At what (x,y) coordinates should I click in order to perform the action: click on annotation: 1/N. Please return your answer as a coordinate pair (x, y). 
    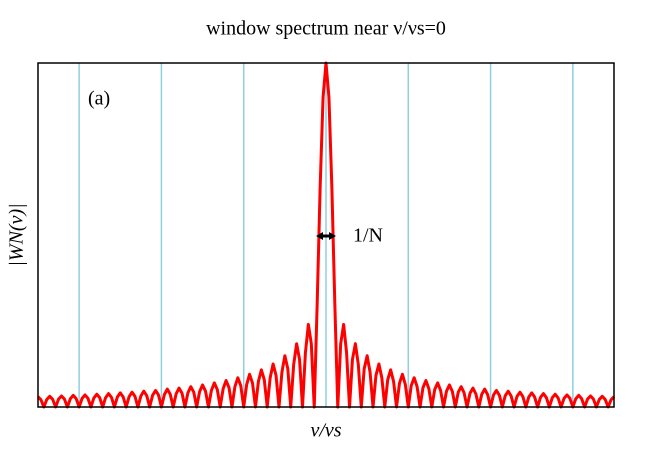
    Looking at the image, I should click on (368, 236).